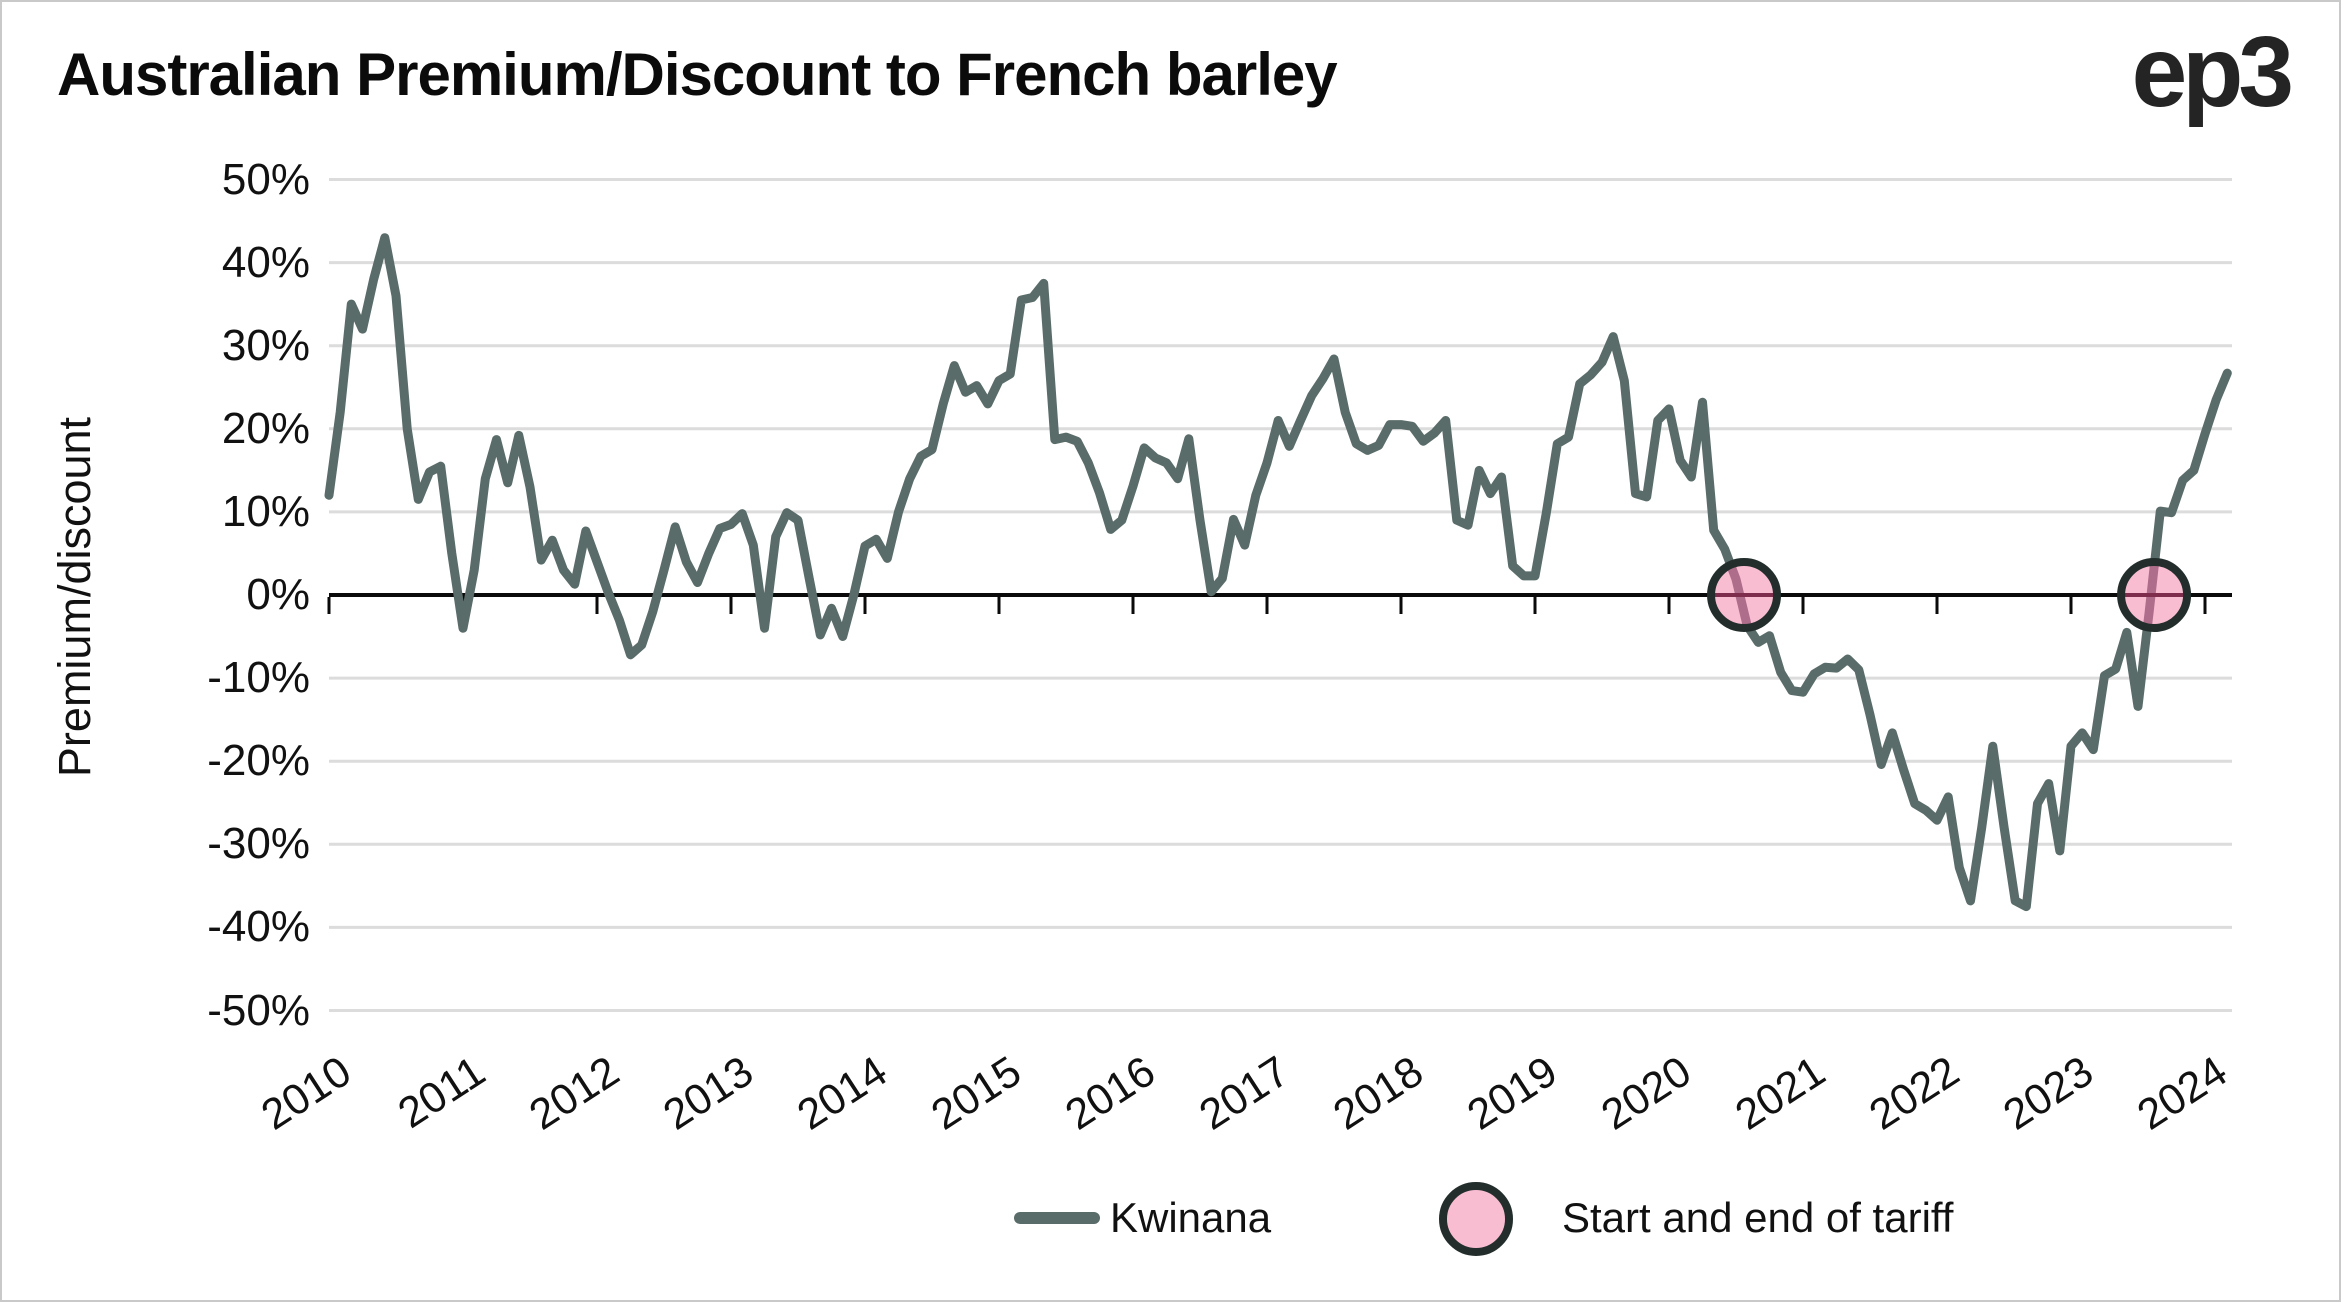 The height and width of the screenshot is (1302, 2341). What do you see at coordinates (258, 1010) in the screenshot?
I see `y-tick-label: -50%` at bounding box center [258, 1010].